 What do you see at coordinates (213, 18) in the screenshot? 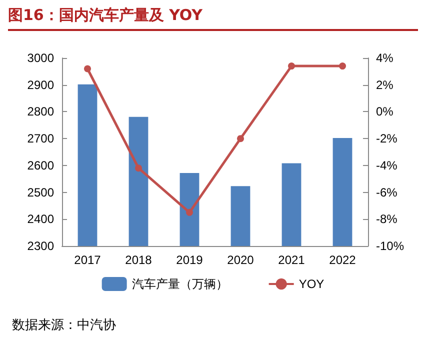
I see `chart-title: 图16：国内汽车产量及 YOY` at bounding box center [213, 18].